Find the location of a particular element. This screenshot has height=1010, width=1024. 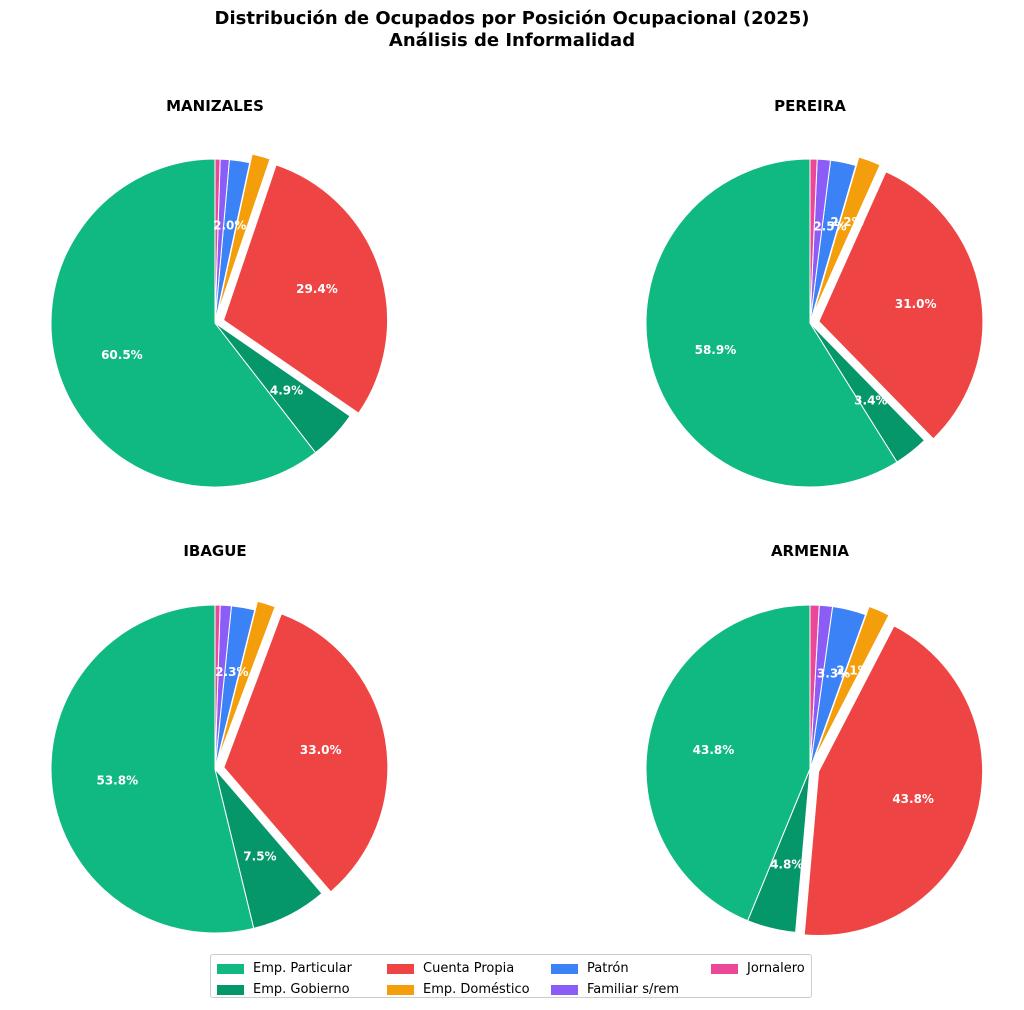

pie-percent-label: 4.8% is located at coordinates (786, 865).